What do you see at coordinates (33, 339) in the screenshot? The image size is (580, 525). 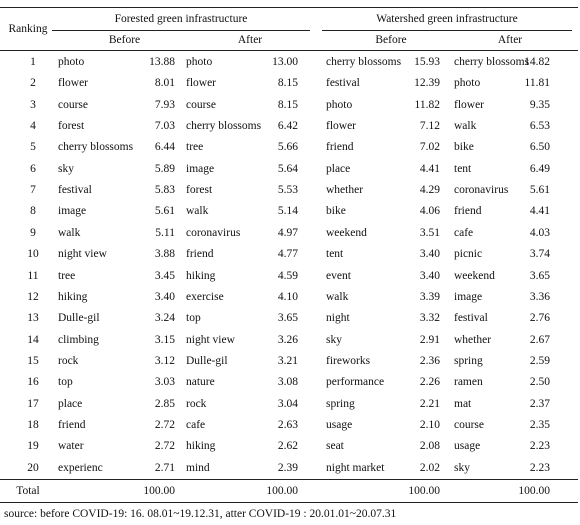 I see `rank: 14` at bounding box center [33, 339].